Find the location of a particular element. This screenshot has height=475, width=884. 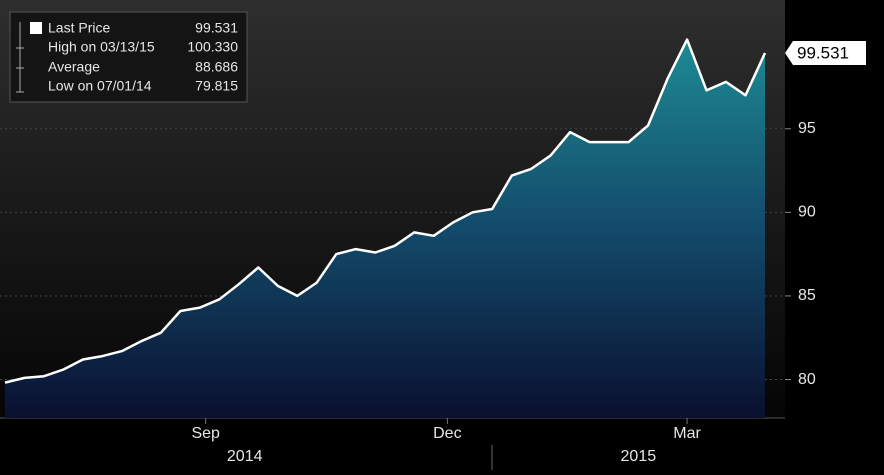

x-tick-label: Mar is located at coordinates (687, 433).